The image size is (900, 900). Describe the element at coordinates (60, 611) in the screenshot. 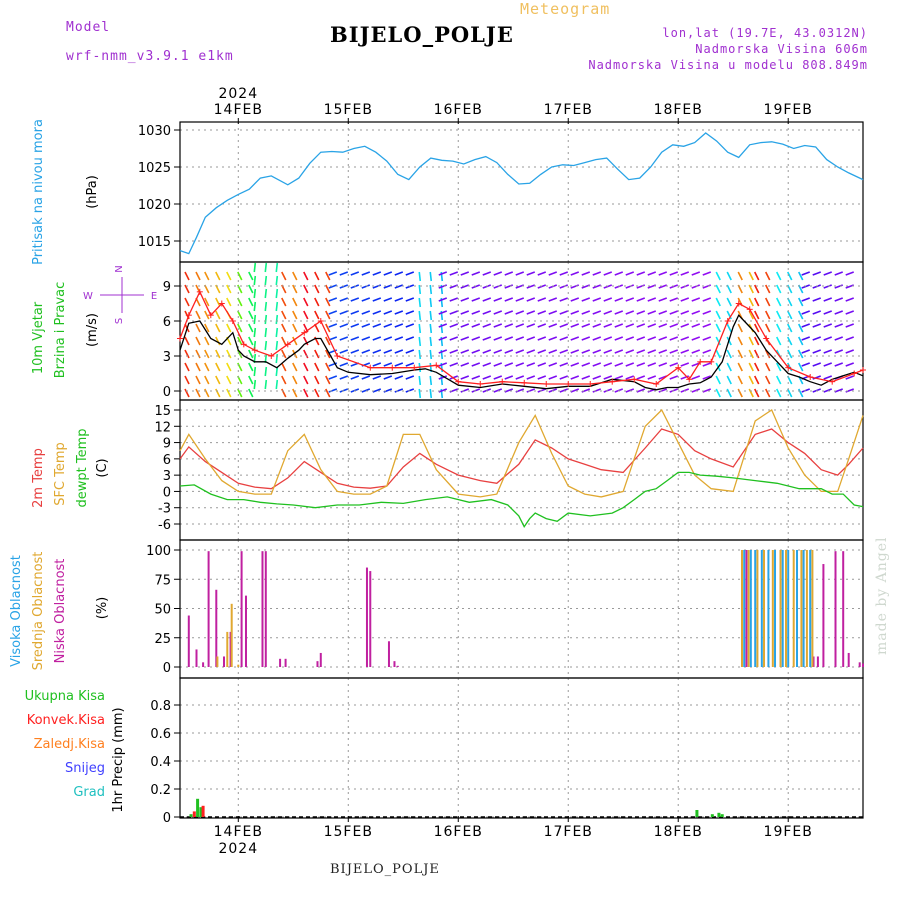

I see `cloud-ylabel-3: Niska Oblacnost` at that location.